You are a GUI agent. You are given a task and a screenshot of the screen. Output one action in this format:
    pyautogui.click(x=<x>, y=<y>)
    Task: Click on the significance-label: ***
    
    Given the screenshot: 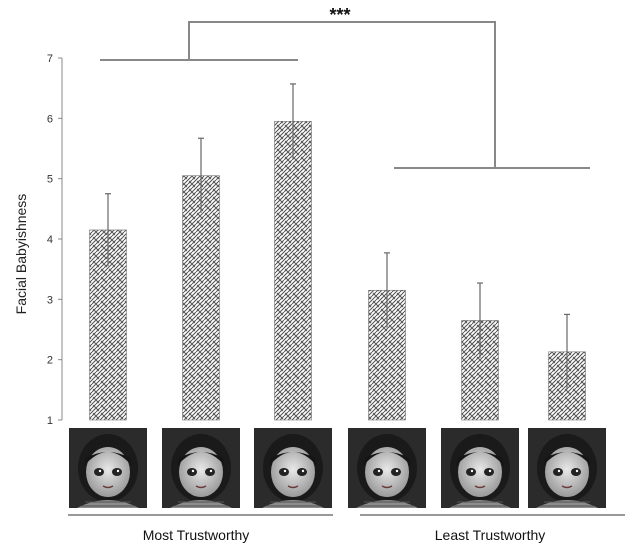 What is the action you would take?
    pyautogui.click(x=339, y=15)
    